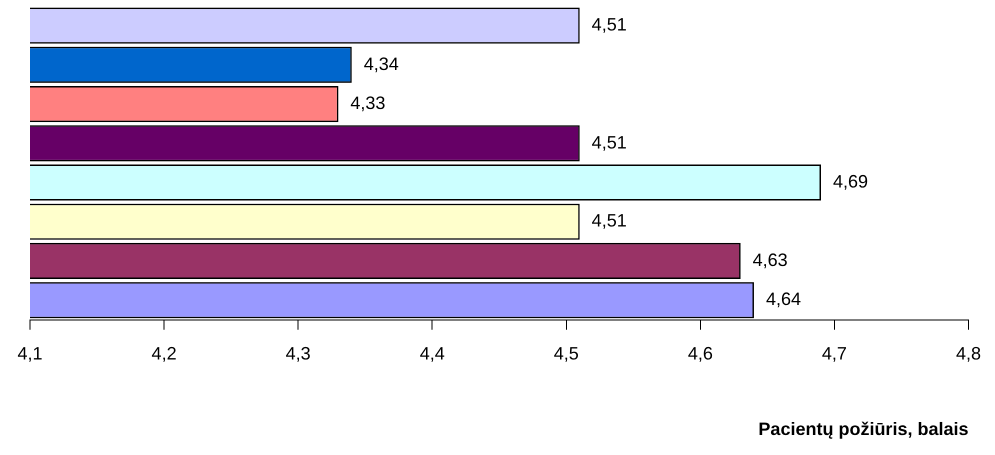 The image size is (995, 455). What do you see at coordinates (700, 354) in the screenshot?
I see `x-tick-label: 4,6` at bounding box center [700, 354].